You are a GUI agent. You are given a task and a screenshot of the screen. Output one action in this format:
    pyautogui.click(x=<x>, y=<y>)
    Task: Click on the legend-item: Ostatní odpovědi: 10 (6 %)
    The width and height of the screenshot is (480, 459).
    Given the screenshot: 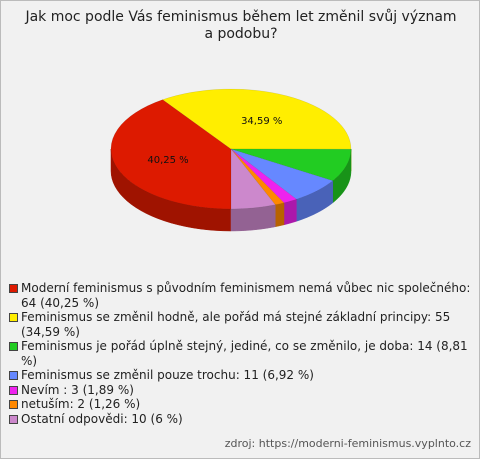 What is the action you would take?
    pyautogui.click(x=240, y=419)
    